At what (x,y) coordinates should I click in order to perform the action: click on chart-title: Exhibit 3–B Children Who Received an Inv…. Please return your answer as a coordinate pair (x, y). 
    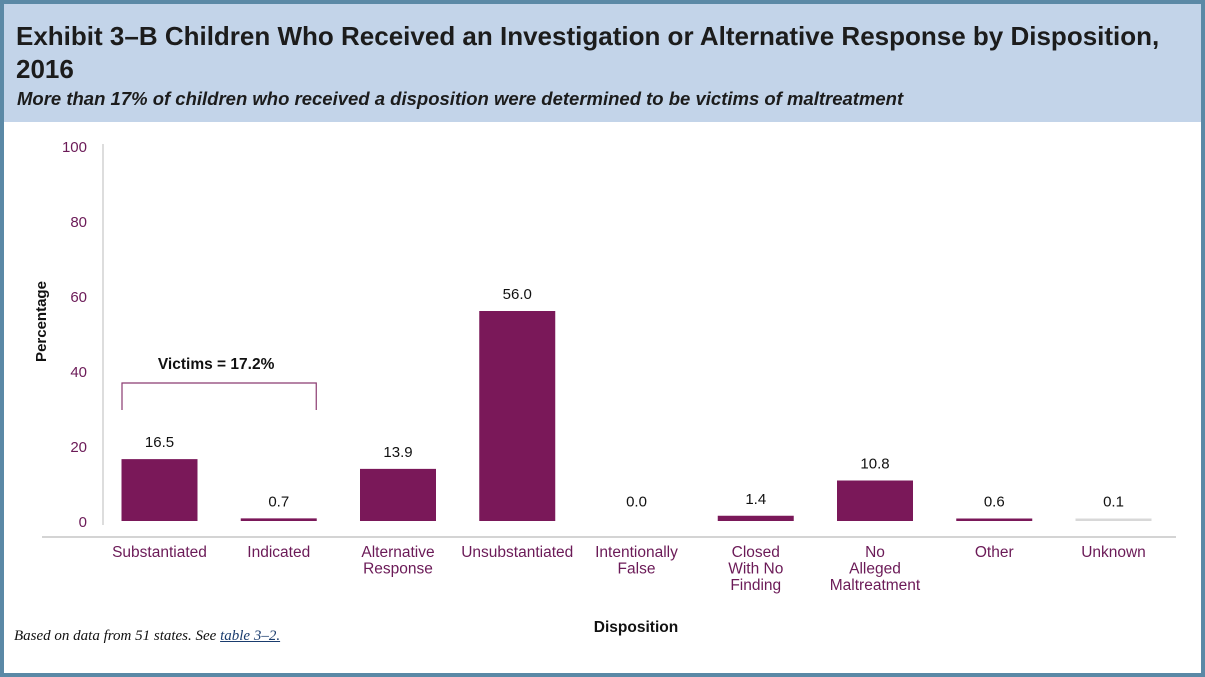
    Looking at the image, I should click on (588, 52).